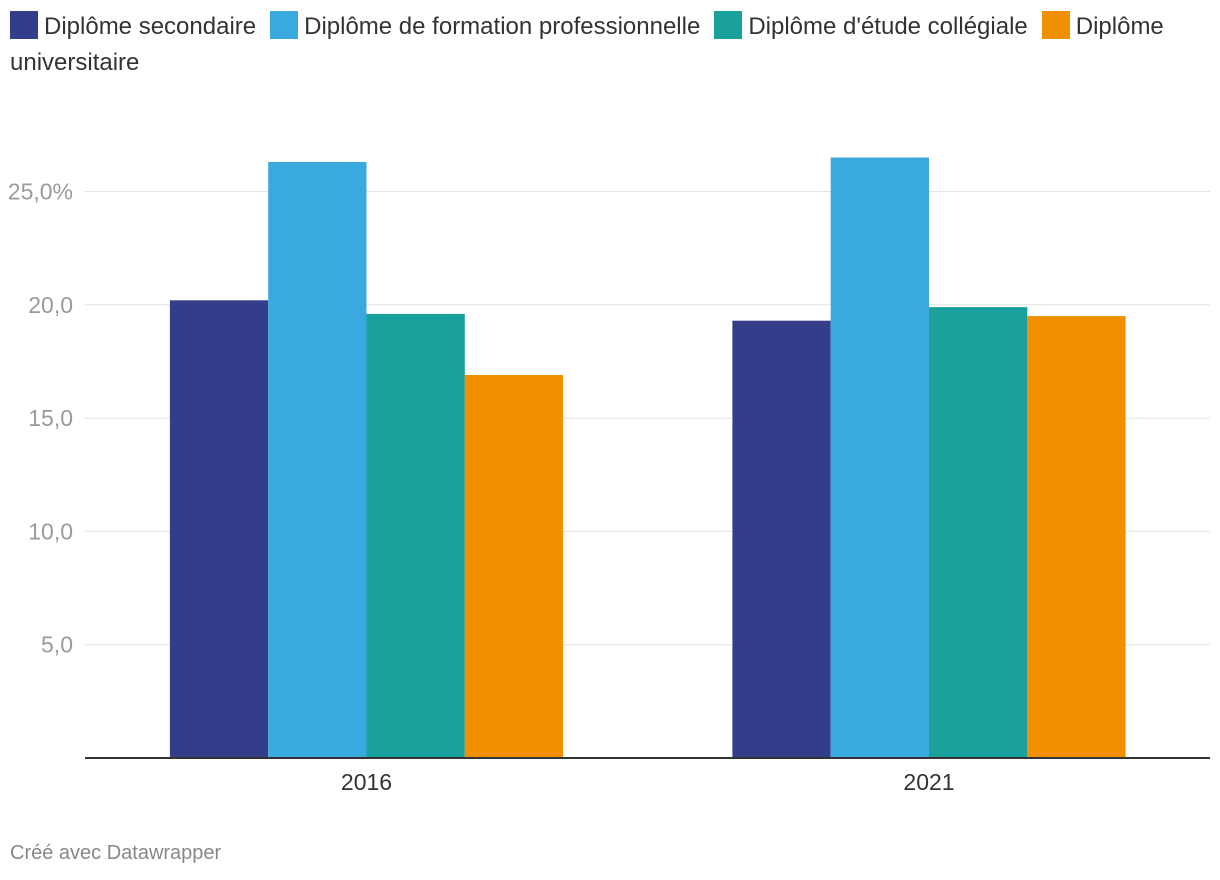 The image size is (1220, 880). Describe the element at coordinates (150, 26) in the screenshot. I see `legend-label: Diplôme secondaire` at that location.